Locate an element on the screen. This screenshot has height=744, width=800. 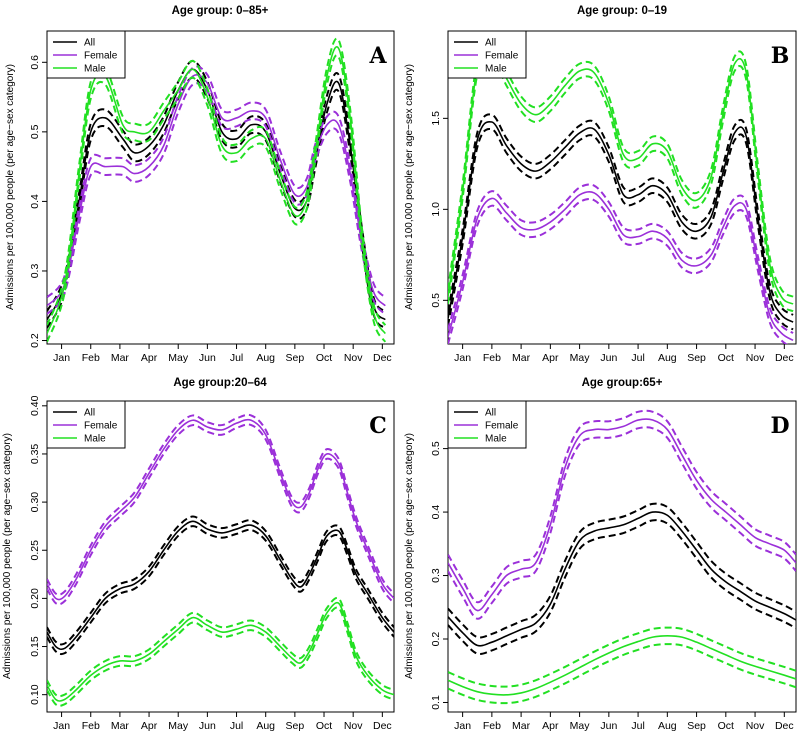
panel-tag: B is located at coordinates (780, 56).